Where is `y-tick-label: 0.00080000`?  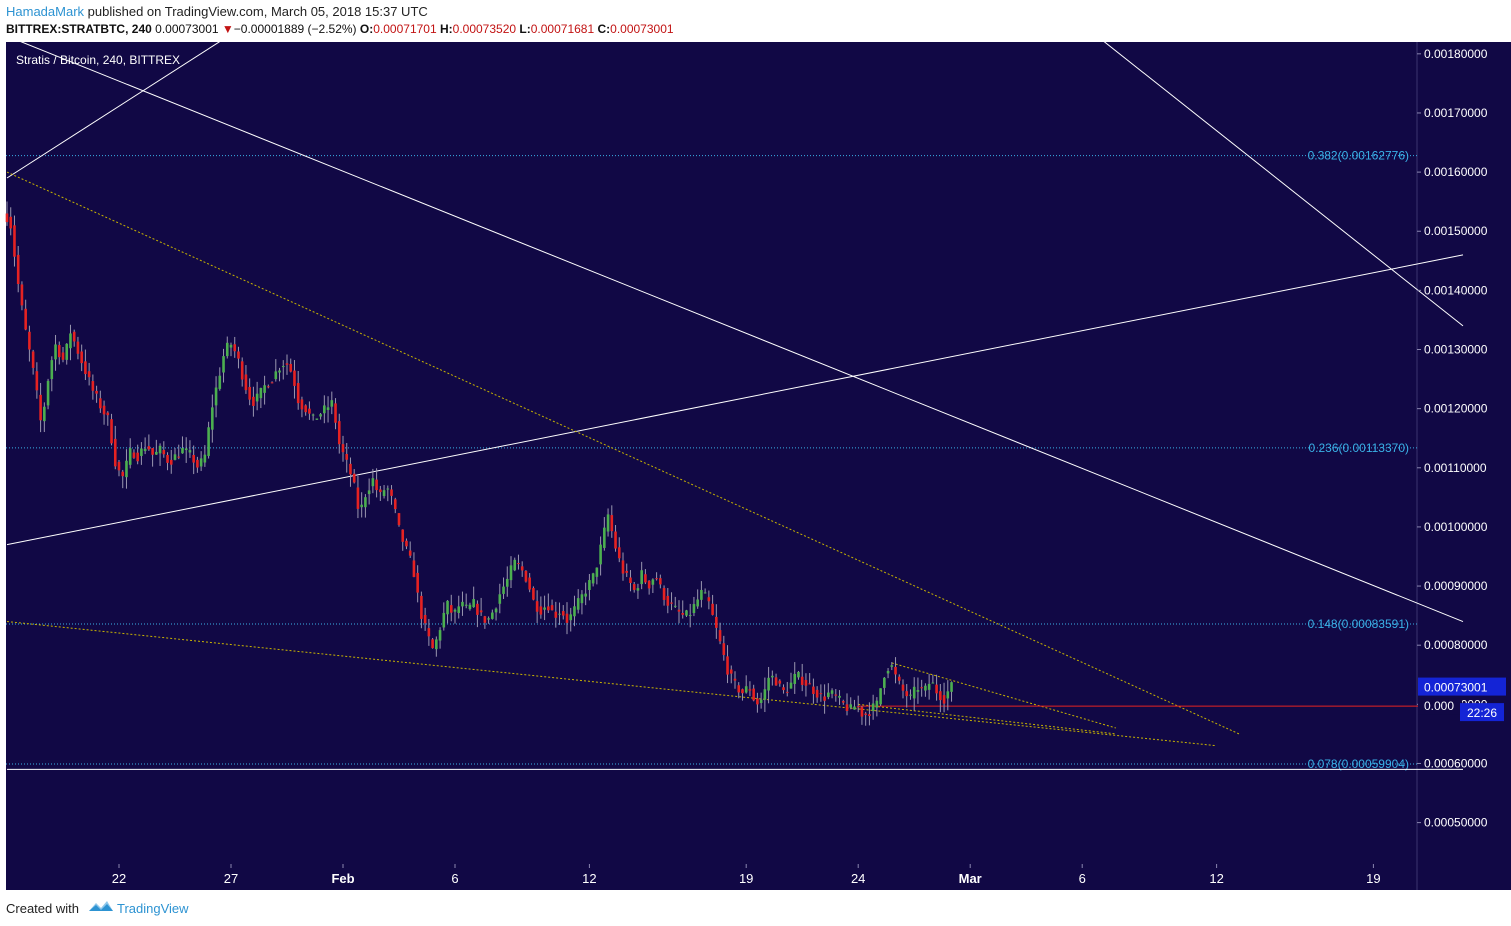
y-tick-label: 0.00080000 is located at coordinates (1456, 645).